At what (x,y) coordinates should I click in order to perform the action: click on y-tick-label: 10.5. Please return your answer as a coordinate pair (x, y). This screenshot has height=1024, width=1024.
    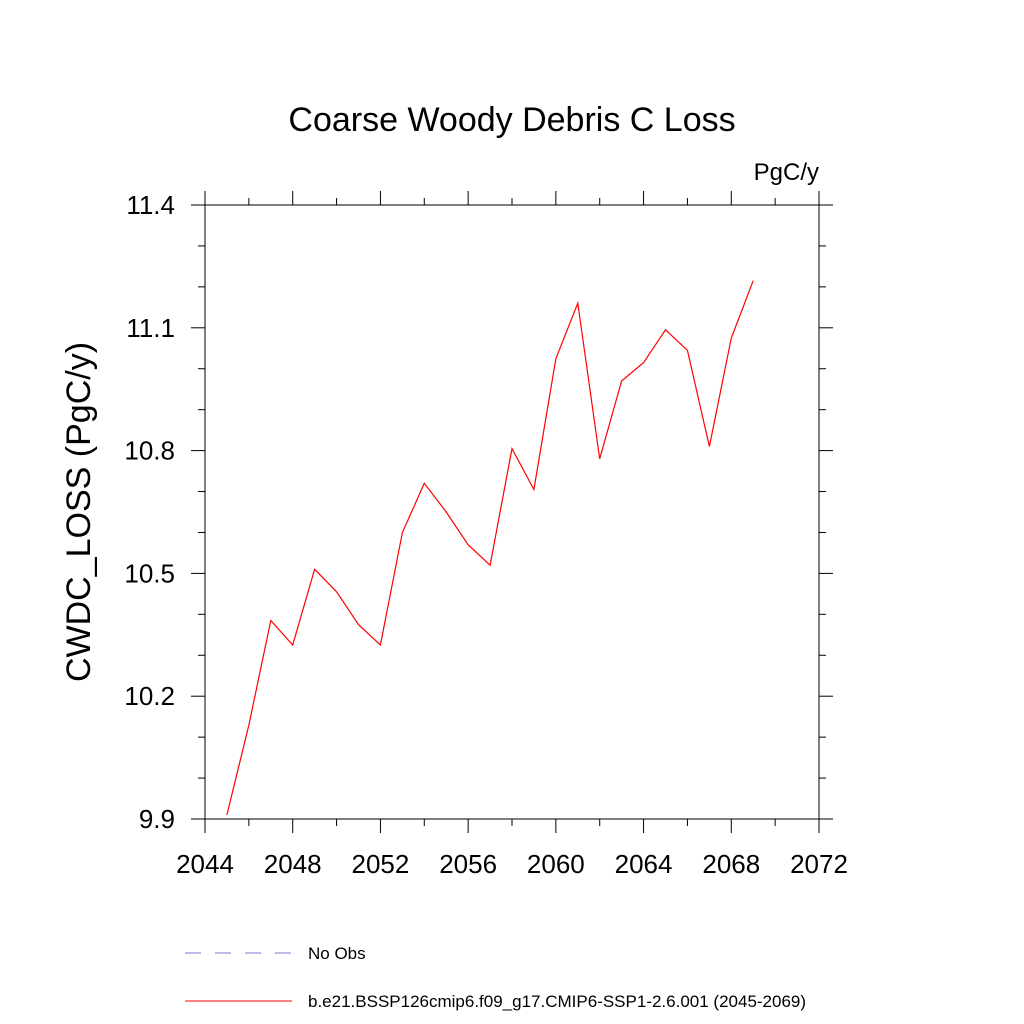
    Looking at the image, I should click on (149, 573).